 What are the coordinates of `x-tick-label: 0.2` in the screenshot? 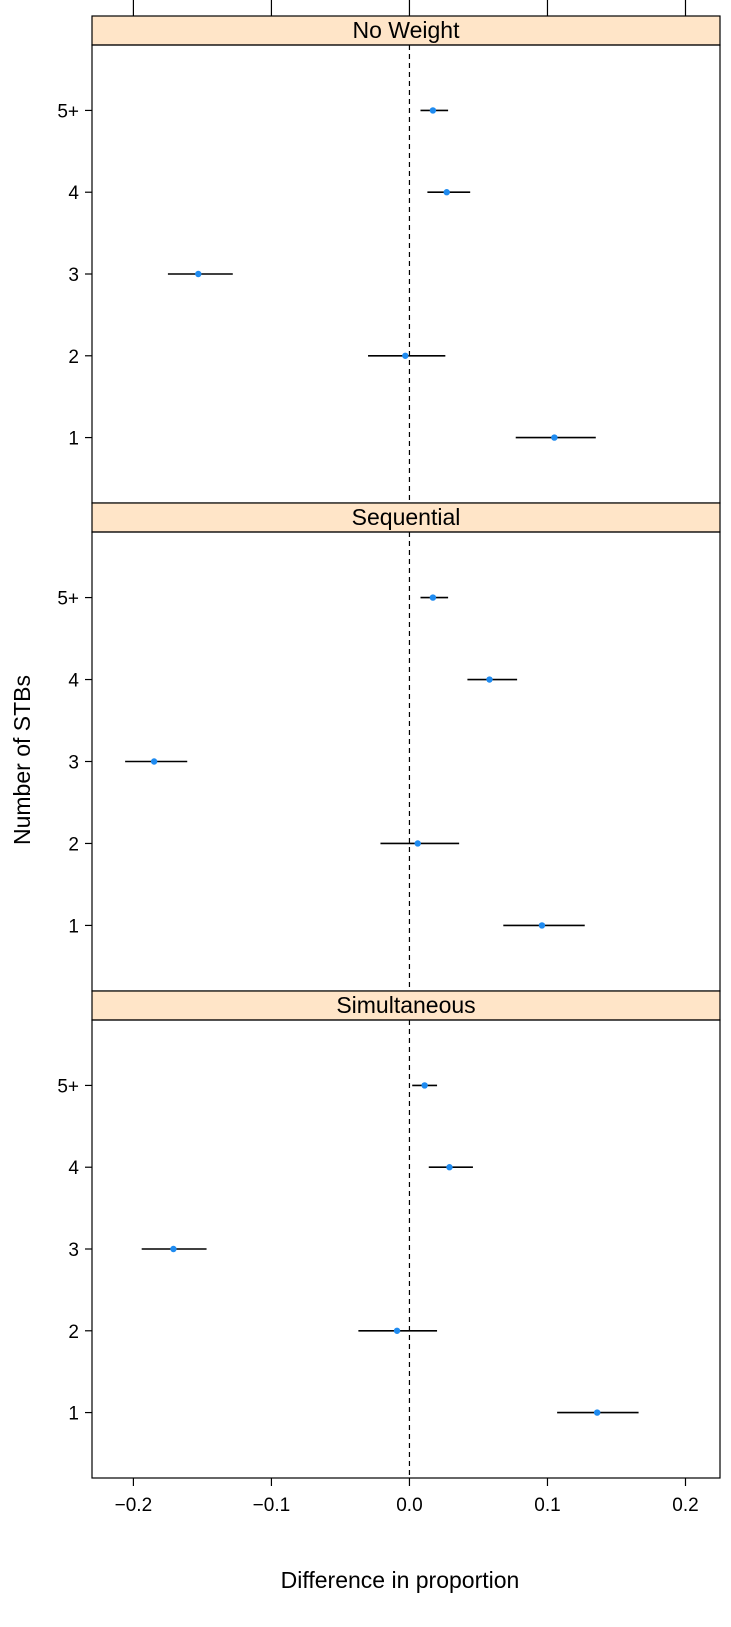 It's located at (685, 1505).